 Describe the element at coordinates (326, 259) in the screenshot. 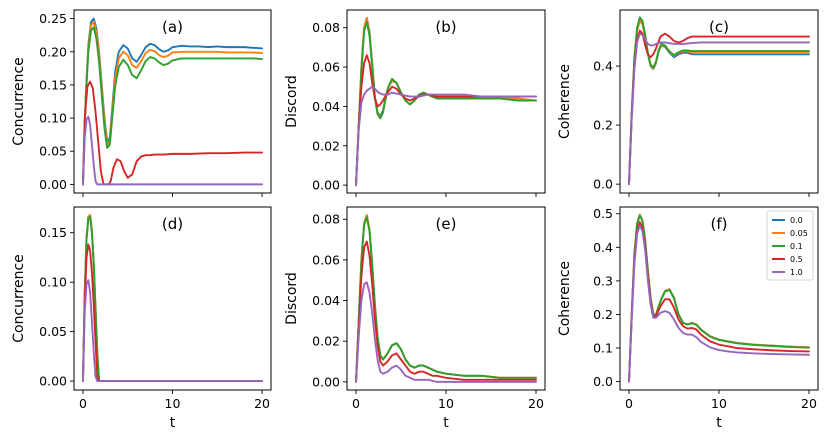

I see `y-tick-label-e: 0.06` at that location.